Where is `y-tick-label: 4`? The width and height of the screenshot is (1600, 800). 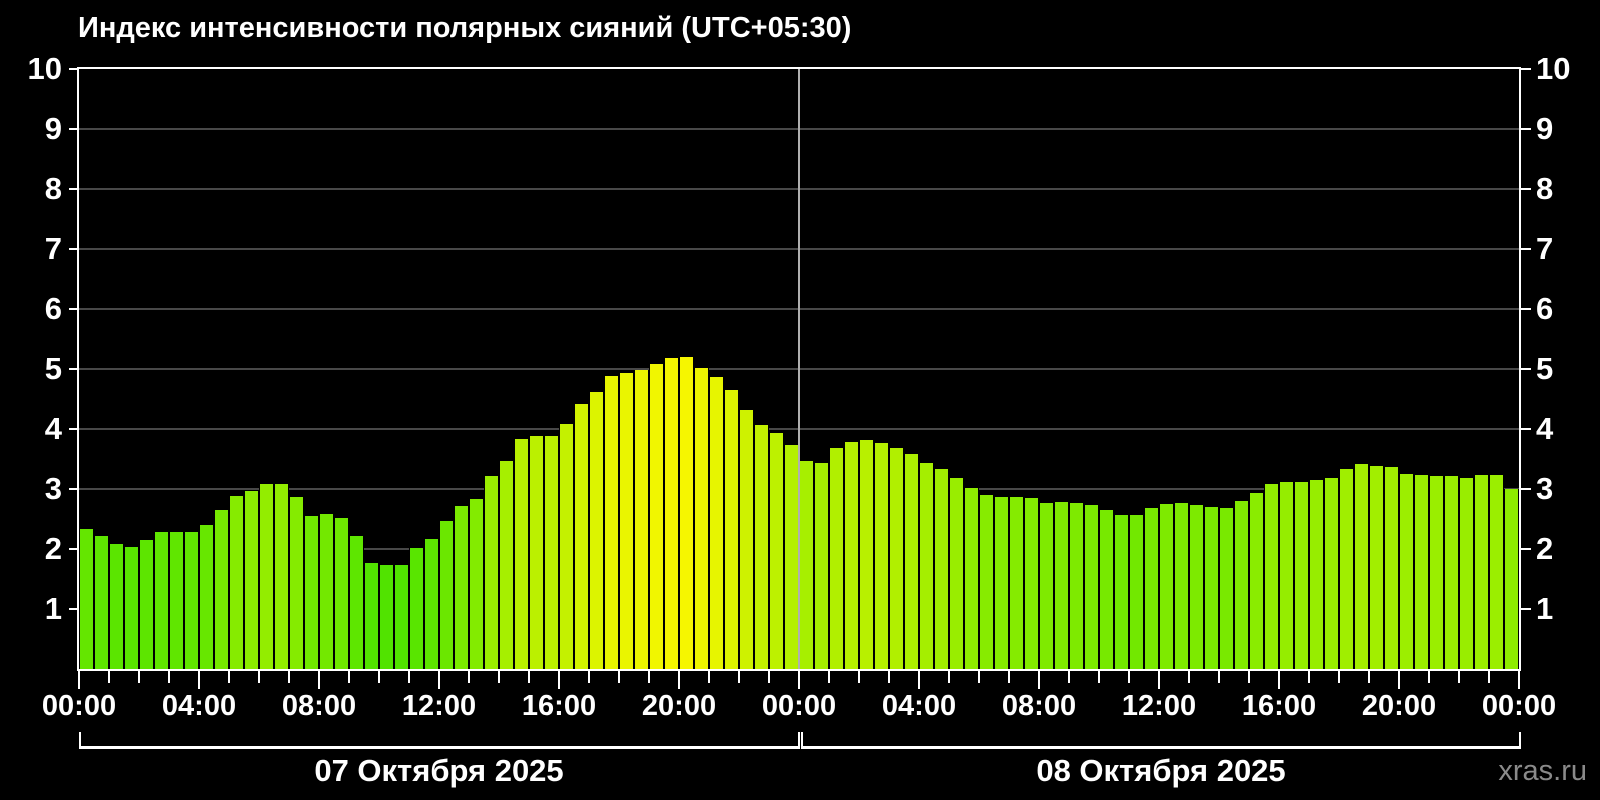
y-tick-label: 4 is located at coordinates (1545, 428).